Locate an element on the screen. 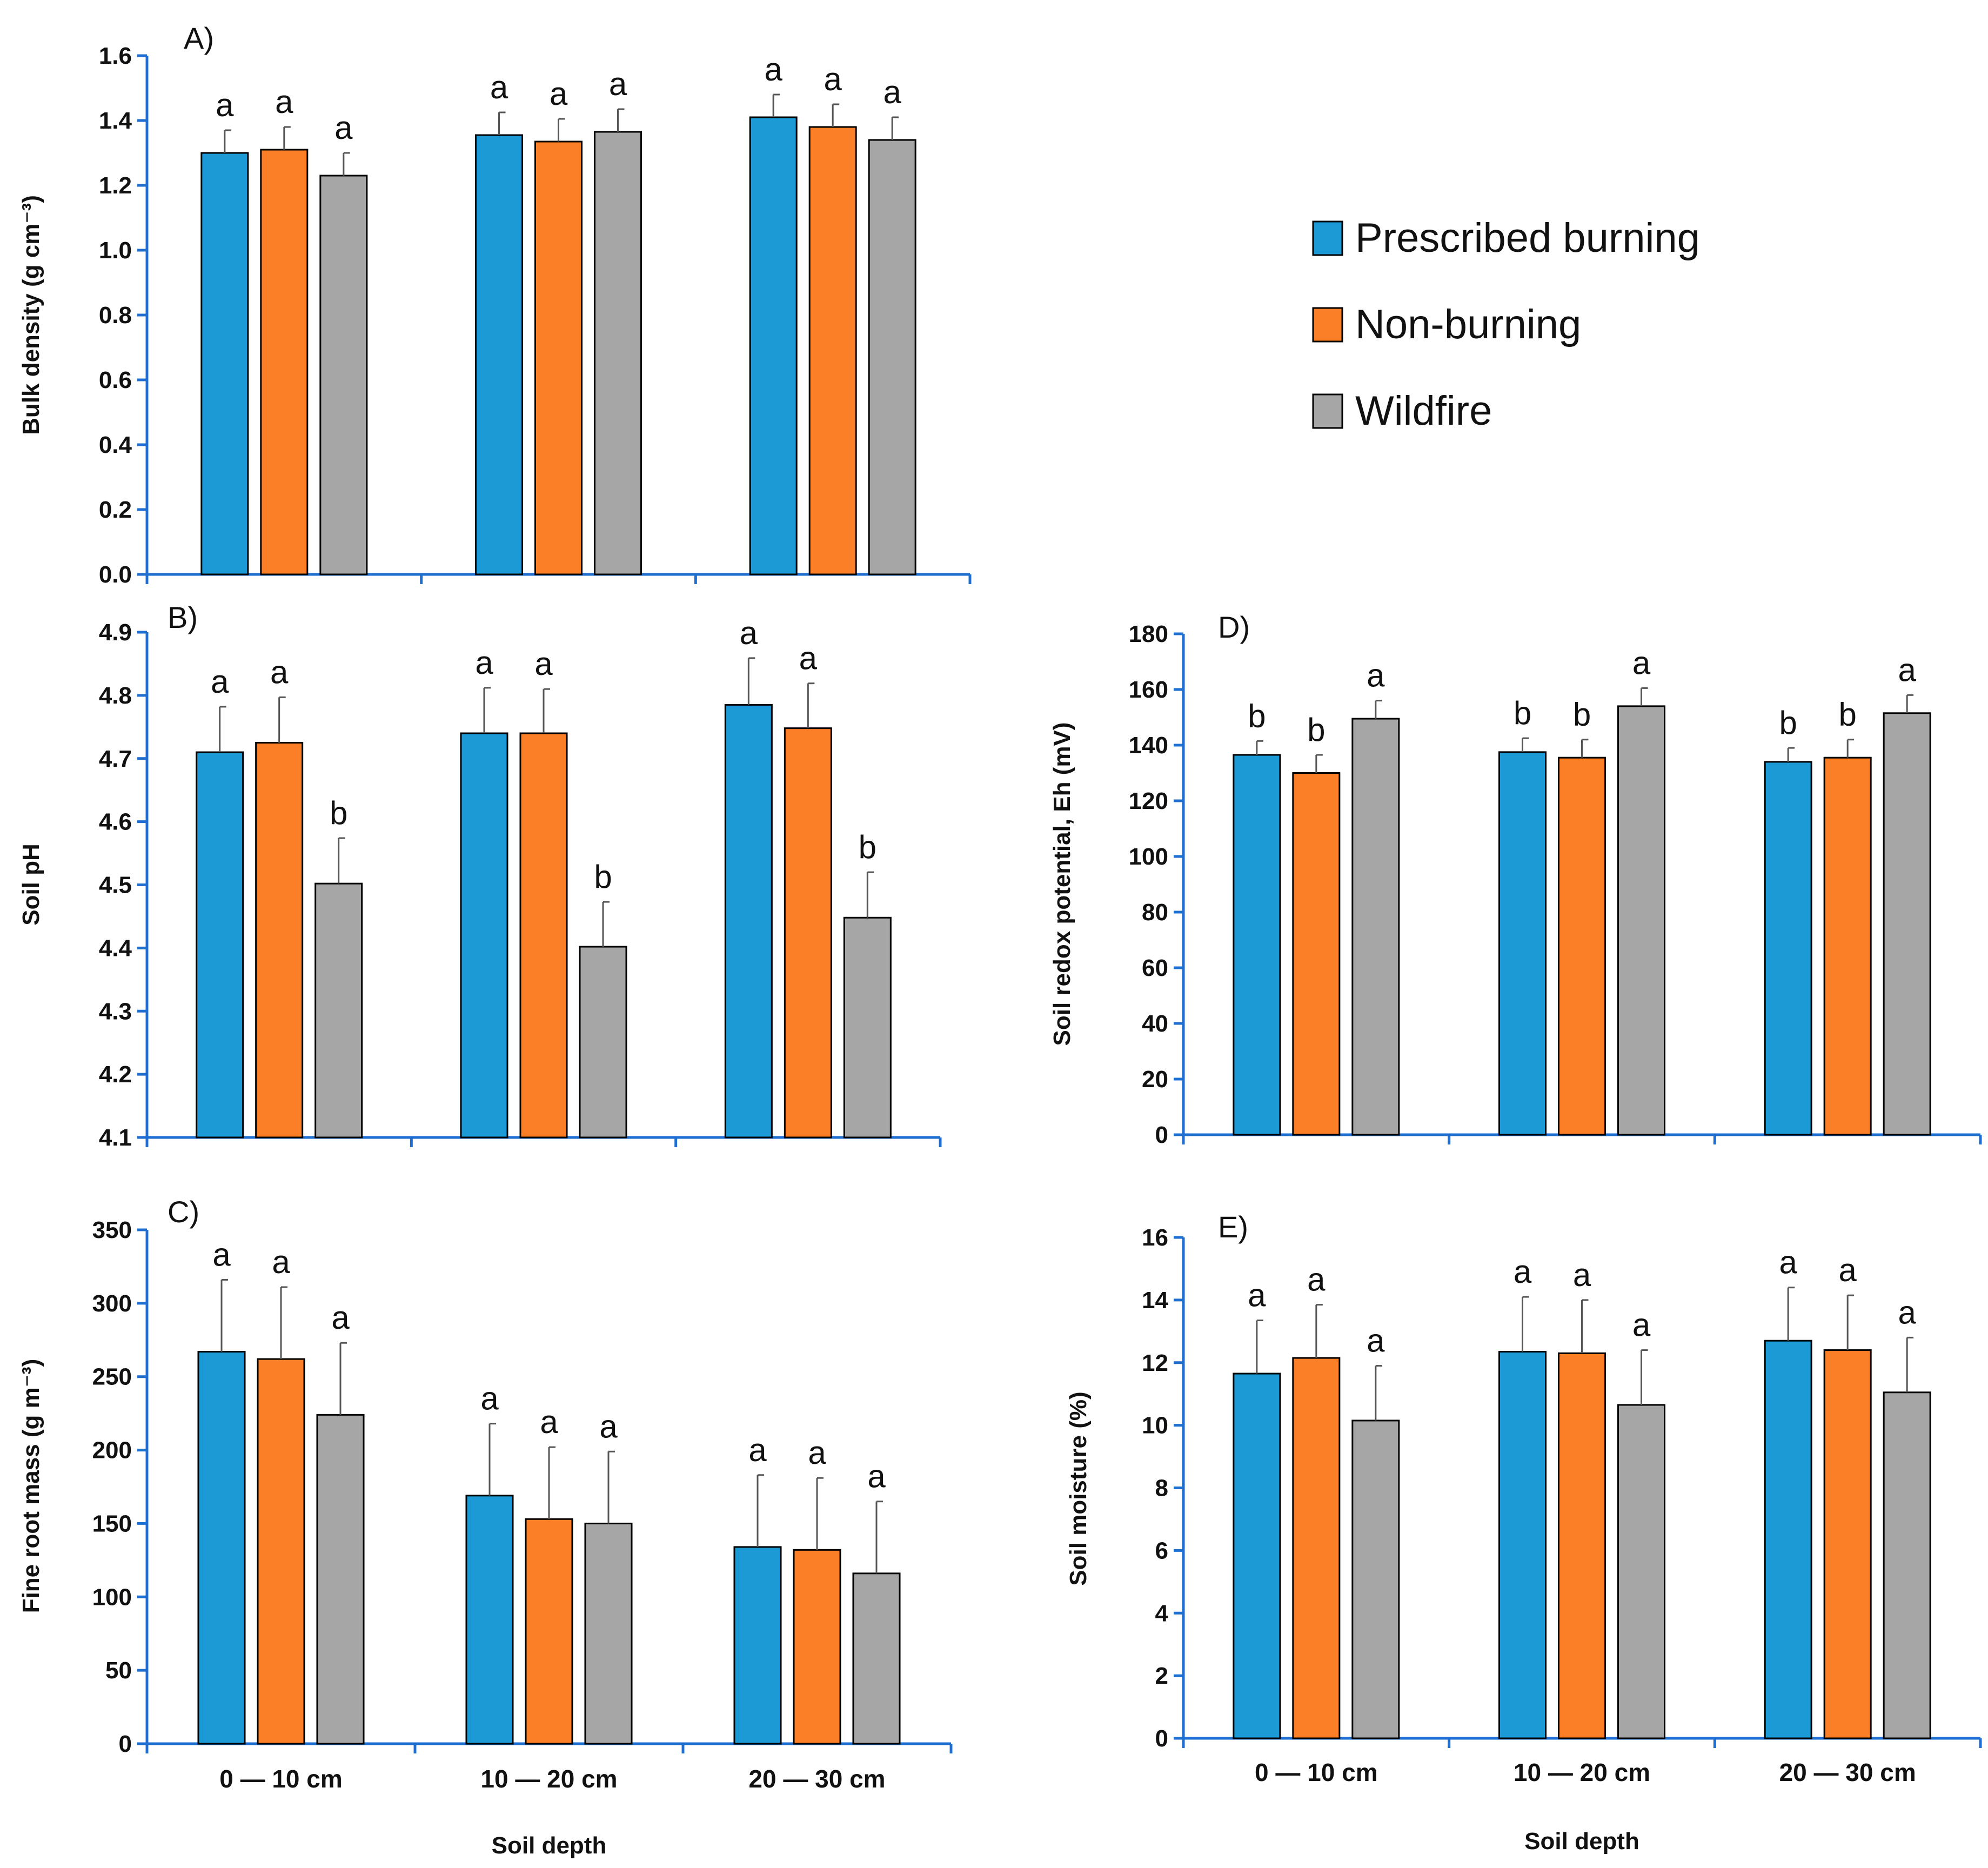  y-tick-label: 4 is located at coordinates (1162, 1613).